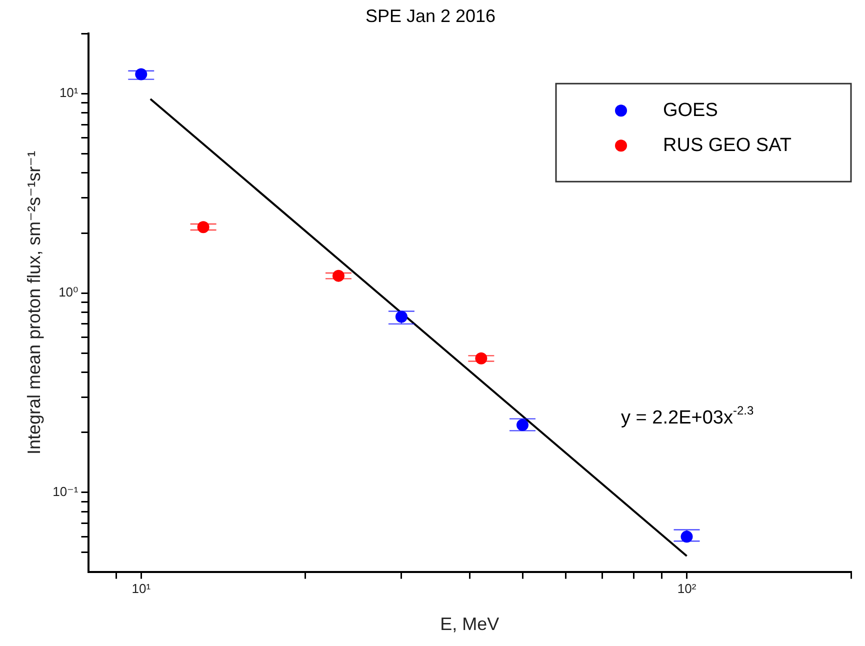  Describe the element at coordinates (690, 110) in the screenshot. I see `legend-label: GOES` at that location.